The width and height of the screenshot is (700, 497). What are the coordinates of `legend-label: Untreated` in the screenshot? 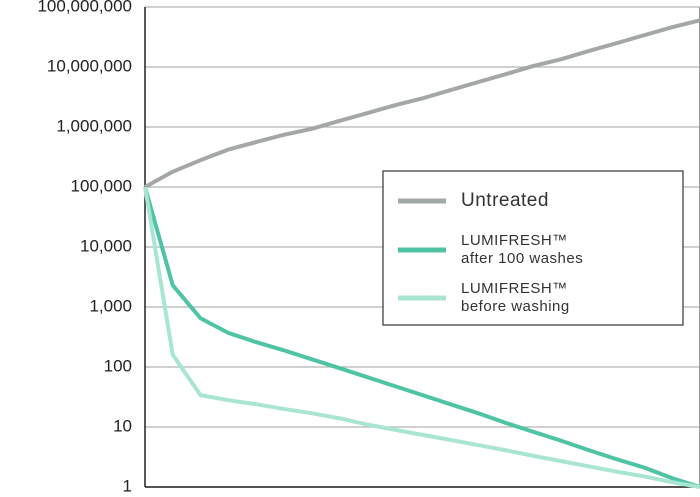 It's located at (505, 200).